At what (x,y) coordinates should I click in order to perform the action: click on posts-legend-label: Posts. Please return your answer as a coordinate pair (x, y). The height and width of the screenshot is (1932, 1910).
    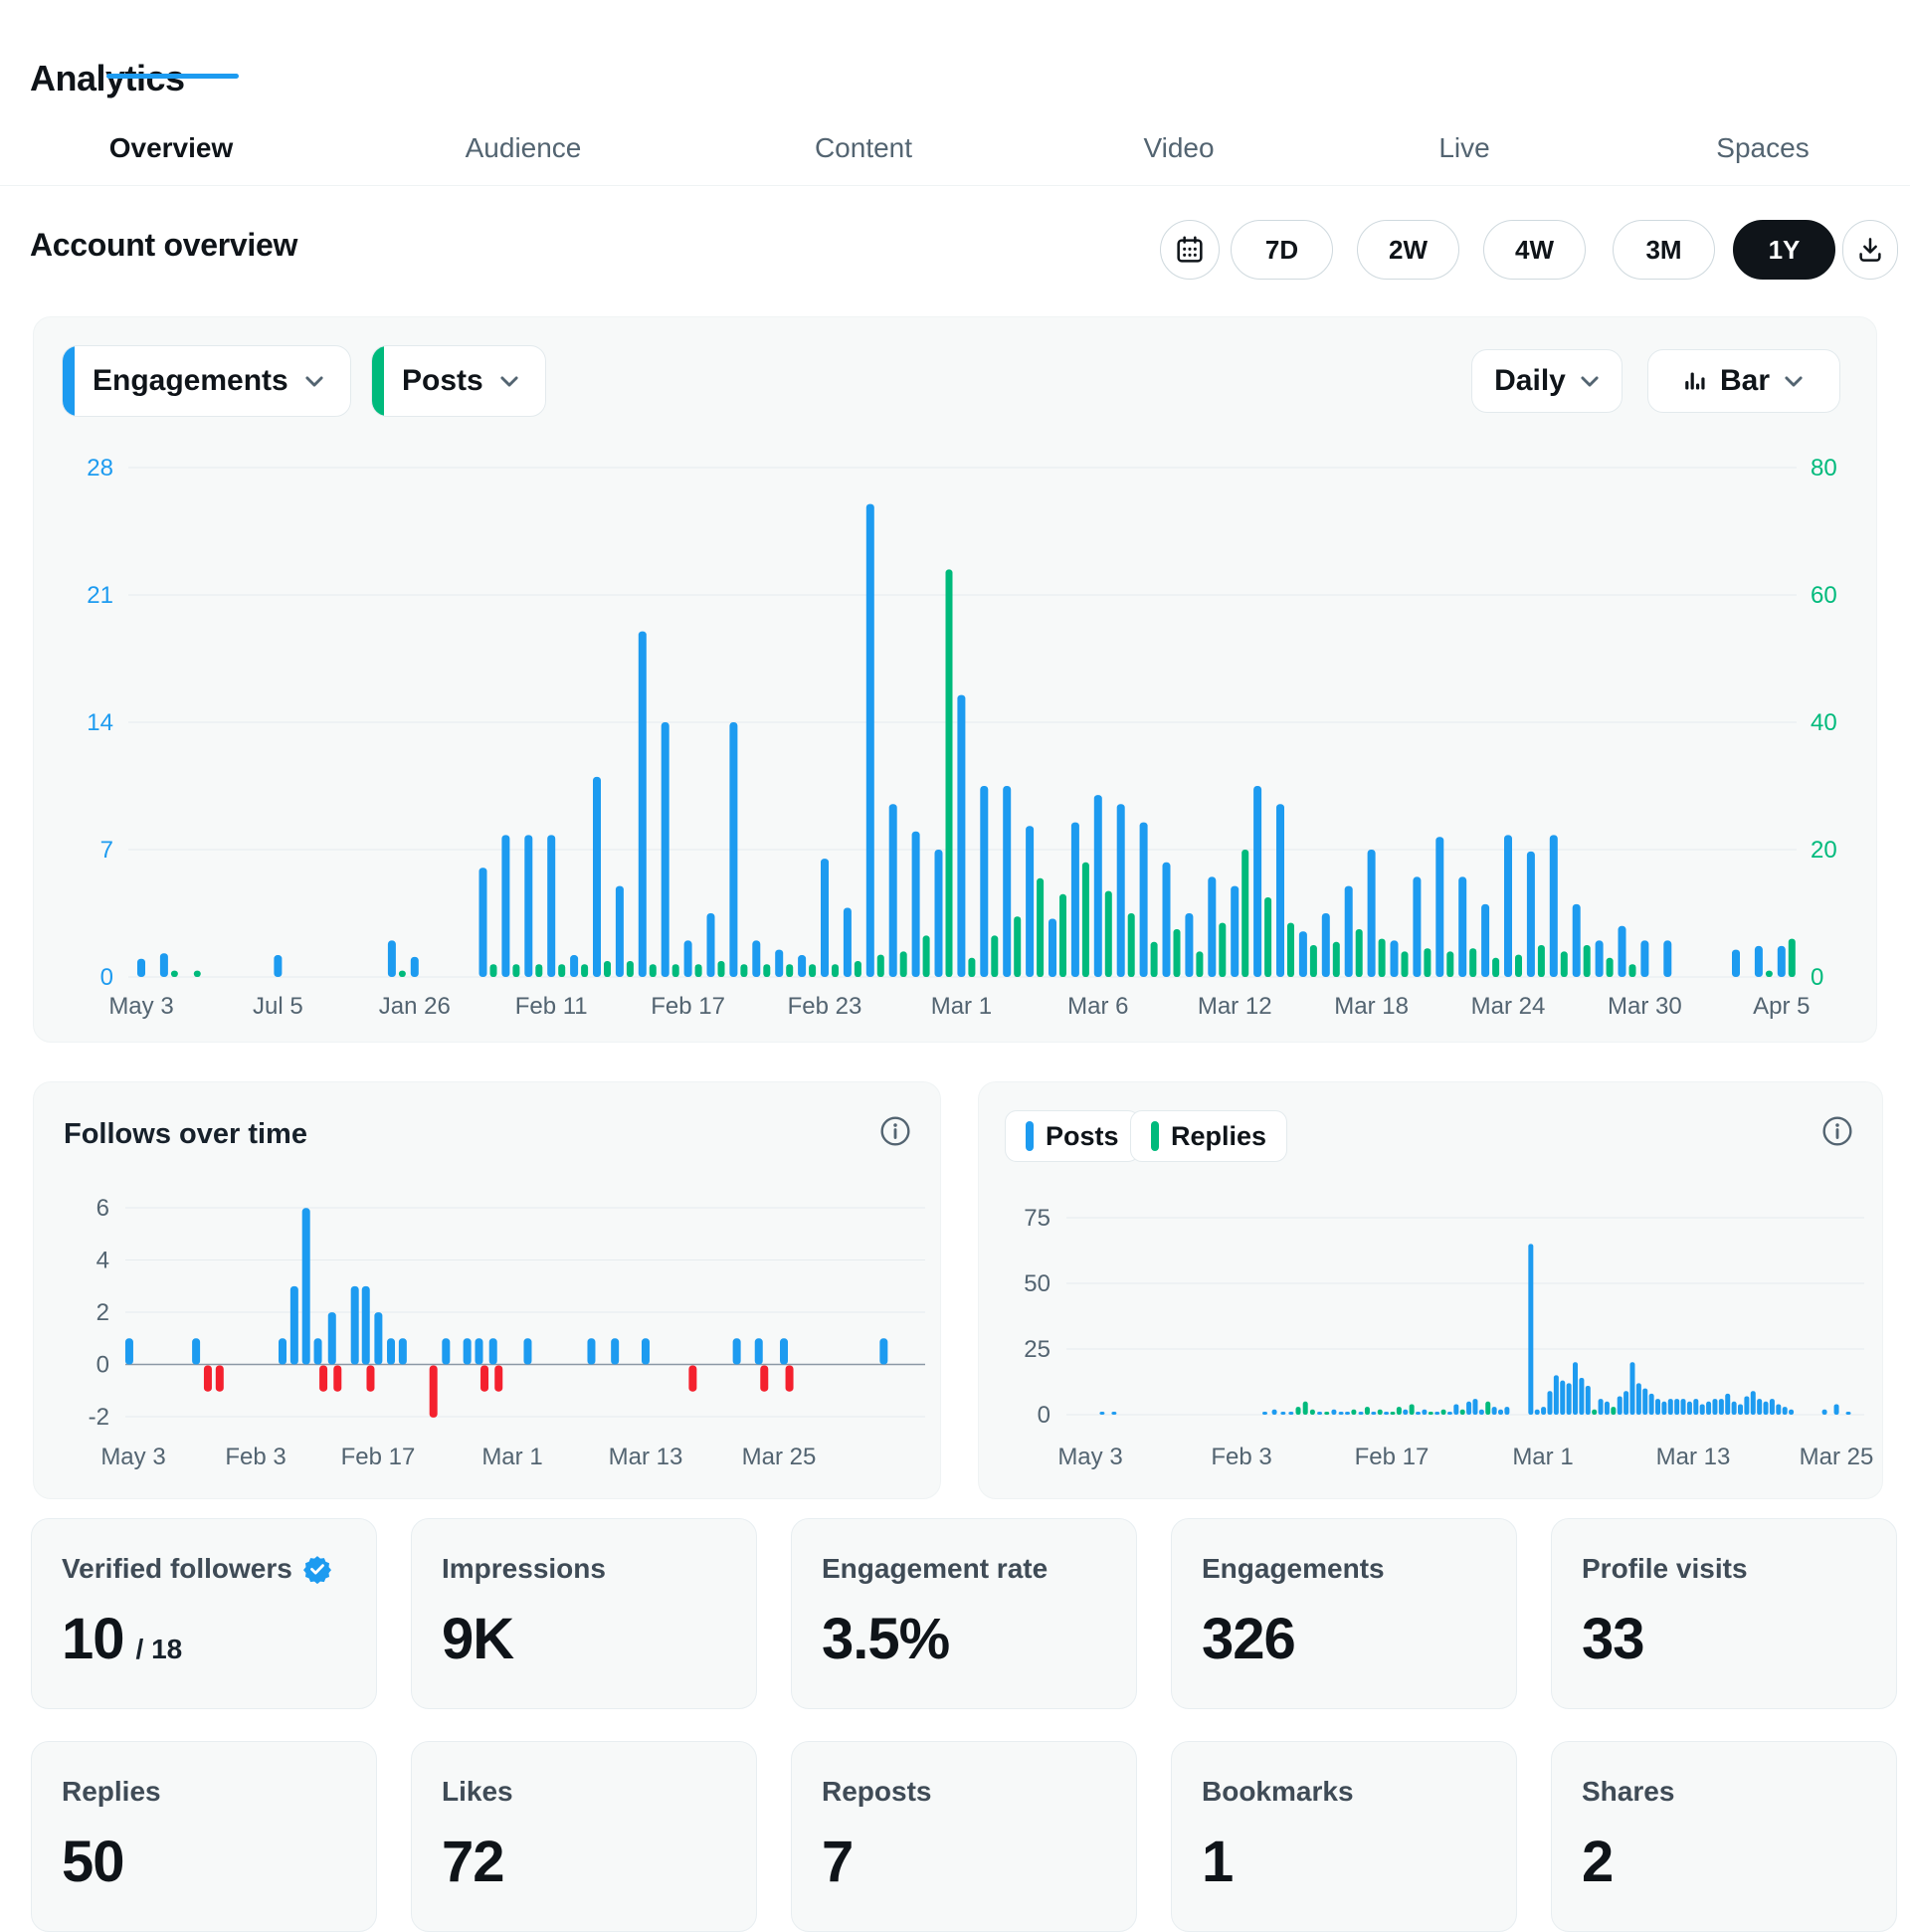
    Looking at the image, I should click on (1082, 1135).